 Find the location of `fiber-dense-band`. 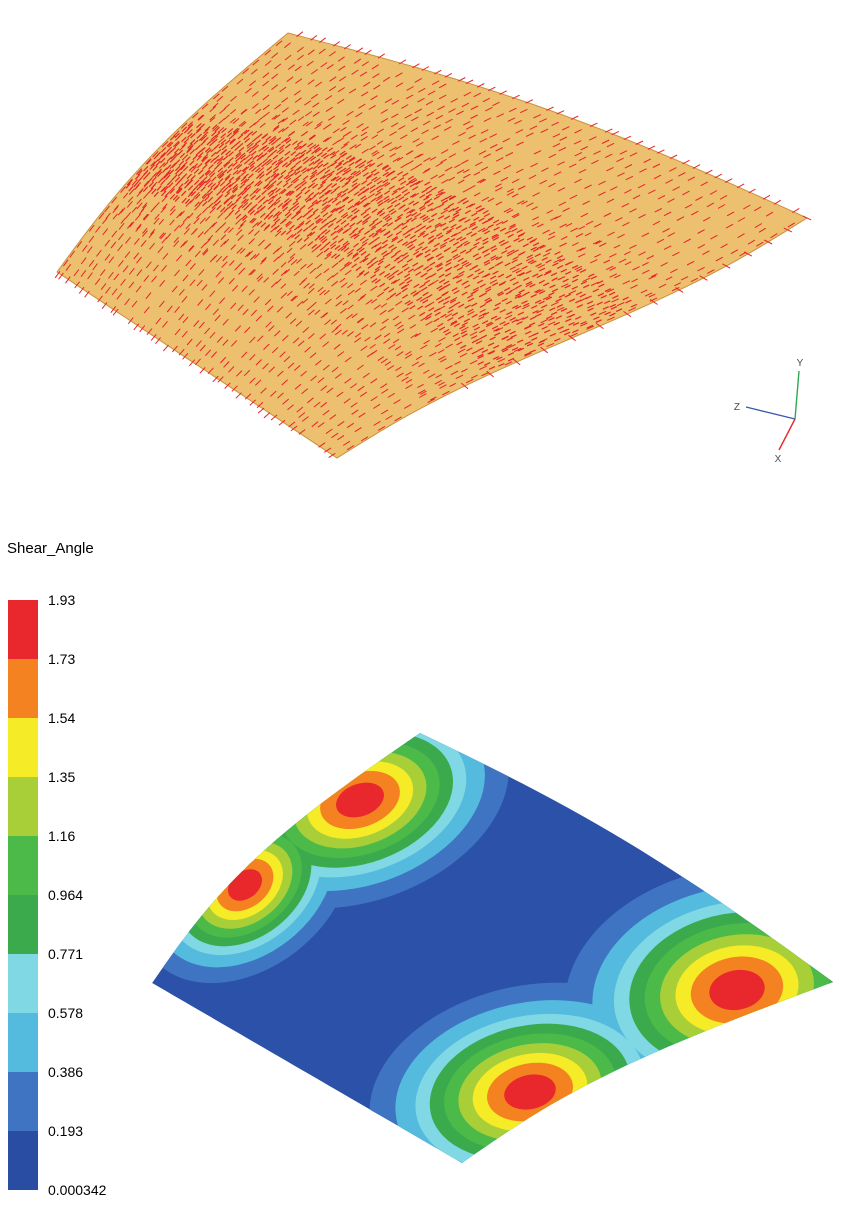

fiber-dense-band is located at coordinates (381, 245).